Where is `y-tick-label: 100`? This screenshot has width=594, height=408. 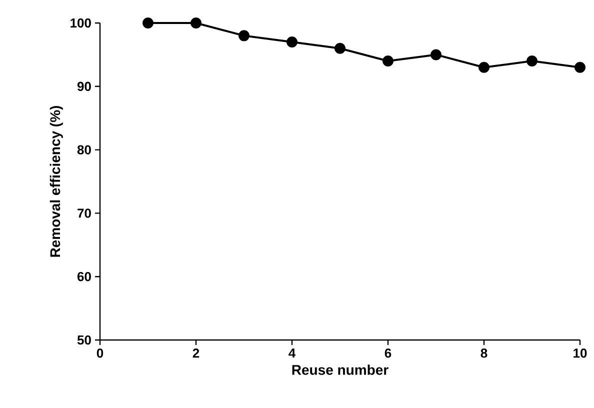 y-tick-label: 100 is located at coordinates (80, 23).